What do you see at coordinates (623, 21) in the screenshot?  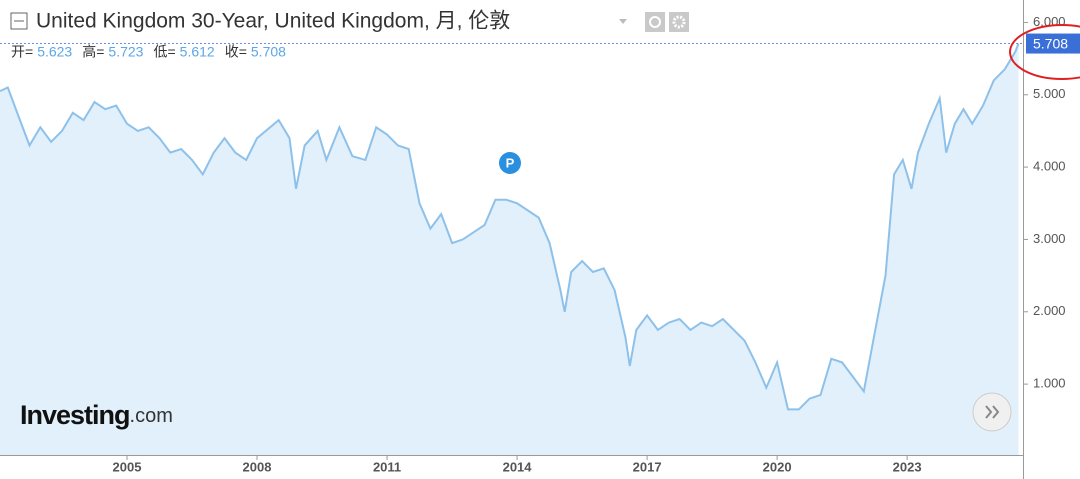 I see `dropdown-icon` at bounding box center [623, 21].